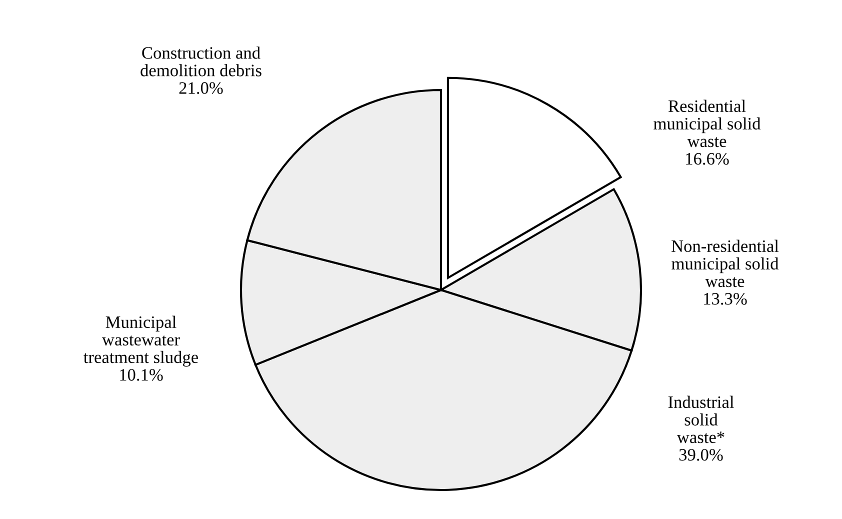 This screenshot has width=842, height=519. Describe the element at coordinates (725, 264) in the screenshot. I see `slice-label: Non-residential municipal solid waste` at that location.